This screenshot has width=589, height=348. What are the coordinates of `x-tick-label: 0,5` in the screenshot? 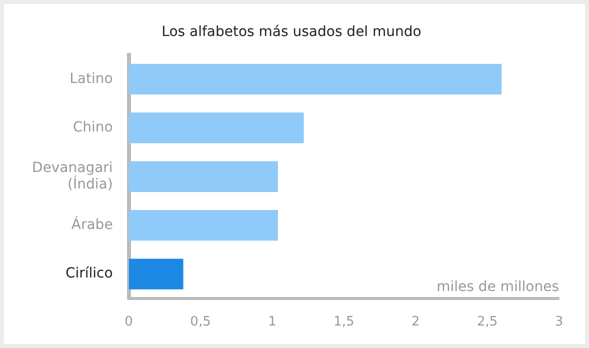 It's located at (200, 322).